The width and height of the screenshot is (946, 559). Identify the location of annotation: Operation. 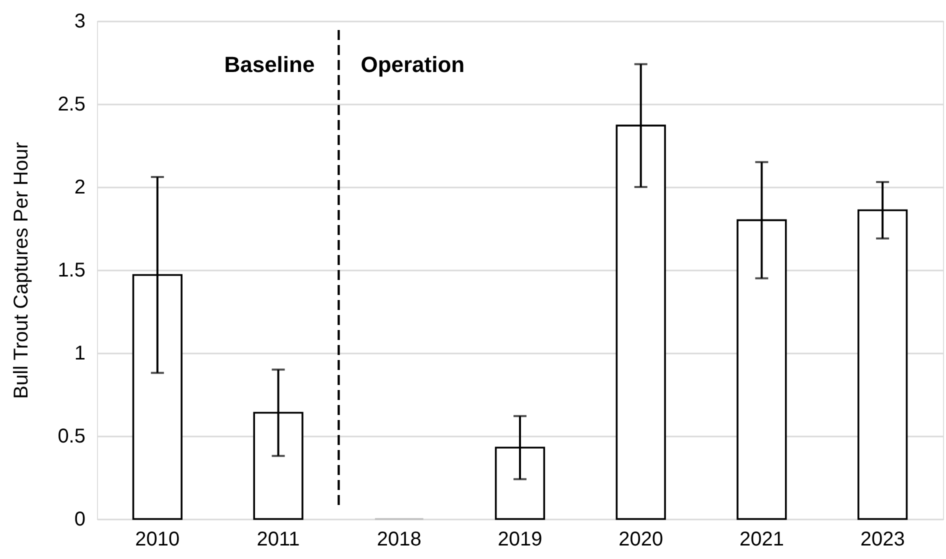
(412, 64).